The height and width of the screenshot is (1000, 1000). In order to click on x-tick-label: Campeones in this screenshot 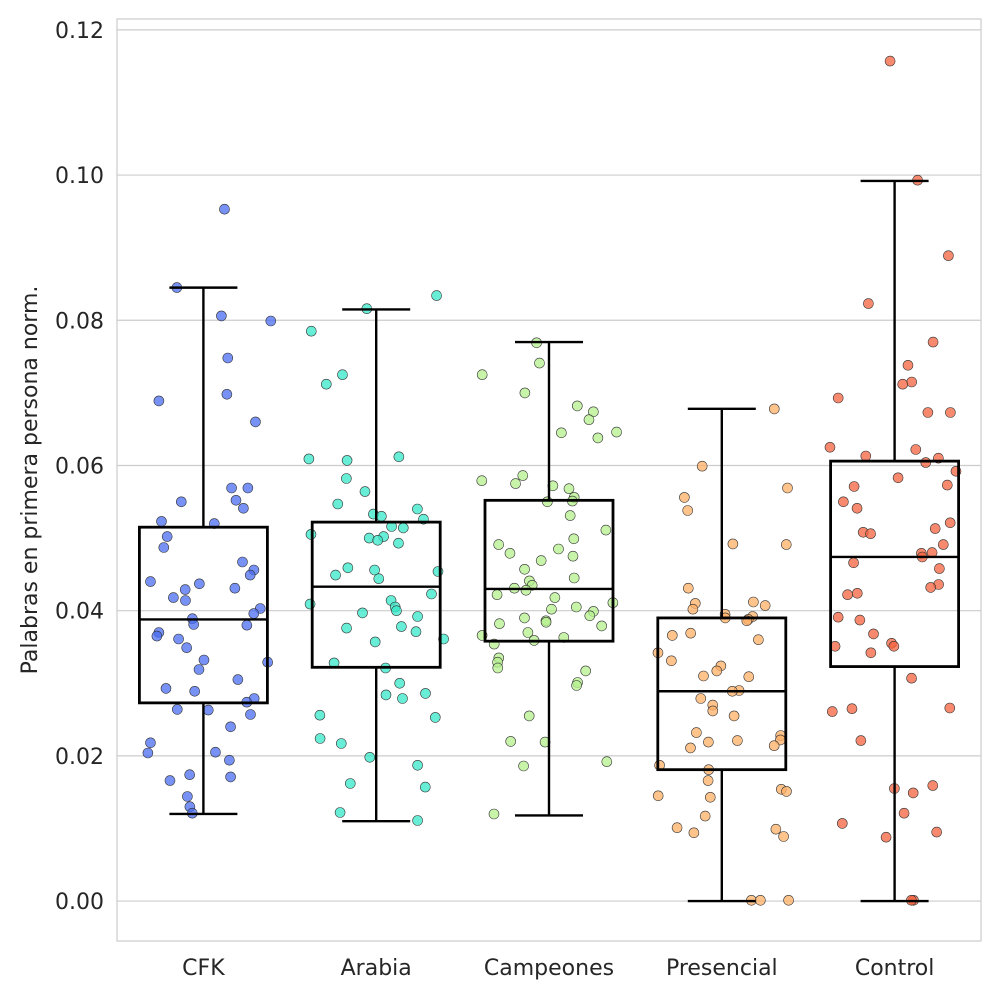, I will do `click(549, 968)`.